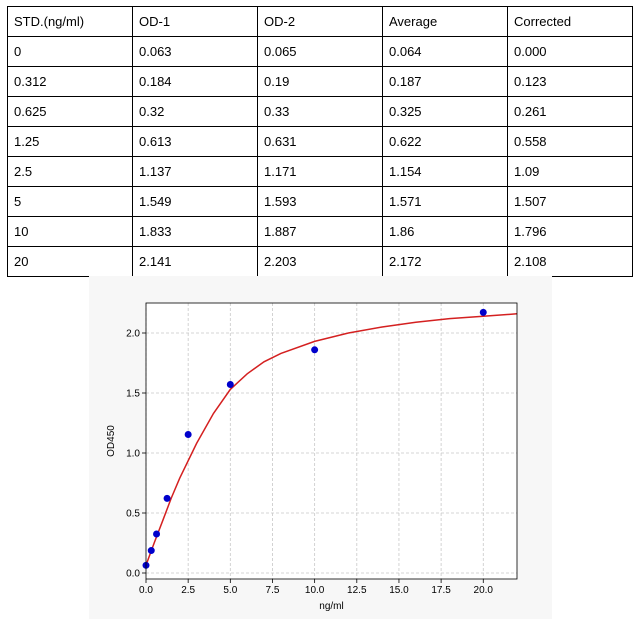  Describe the element at coordinates (484, 590) in the screenshot. I see `x-tick-label: 20.0` at that location.